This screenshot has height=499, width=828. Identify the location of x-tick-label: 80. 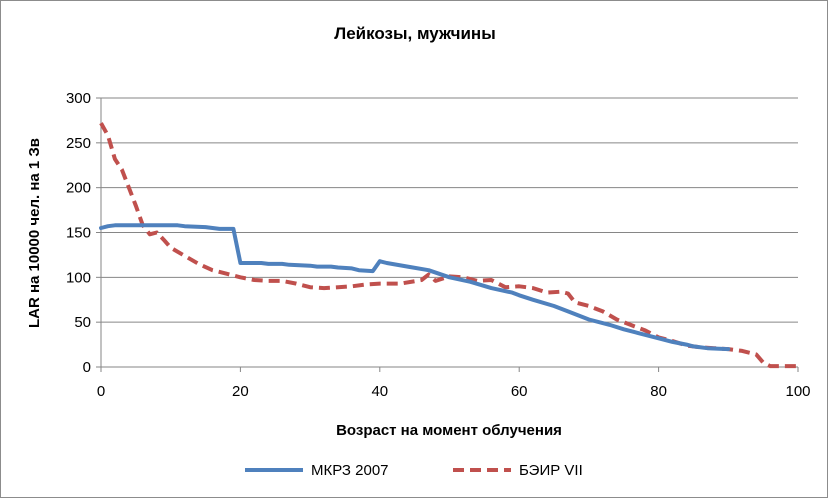
(658, 391).